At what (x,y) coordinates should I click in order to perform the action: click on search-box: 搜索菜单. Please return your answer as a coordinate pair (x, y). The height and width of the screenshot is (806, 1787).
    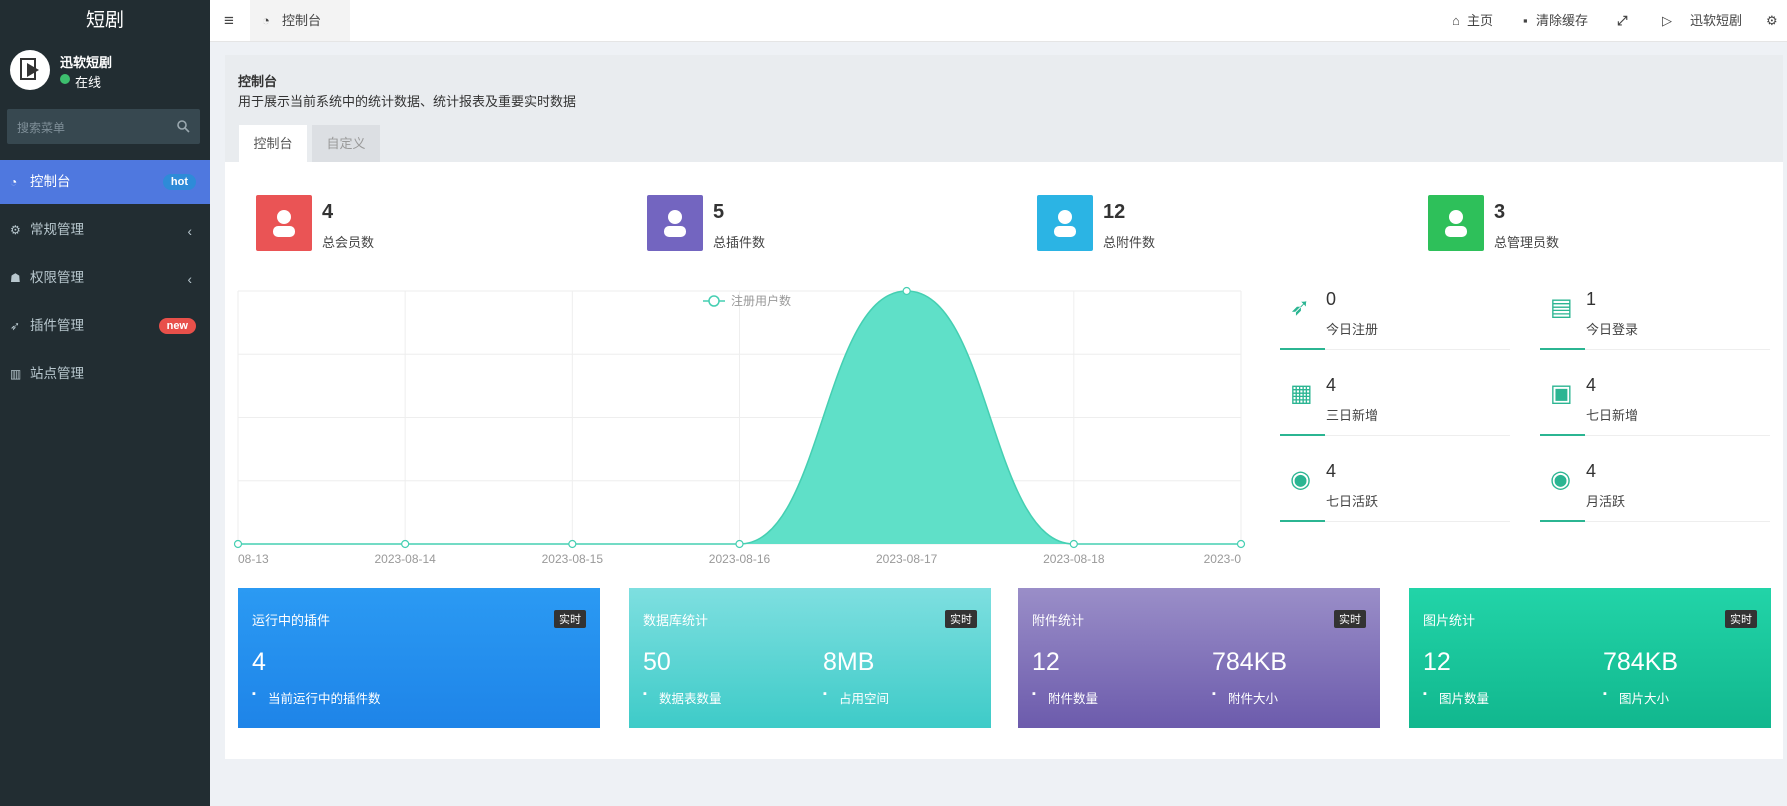
    Looking at the image, I should click on (103, 126).